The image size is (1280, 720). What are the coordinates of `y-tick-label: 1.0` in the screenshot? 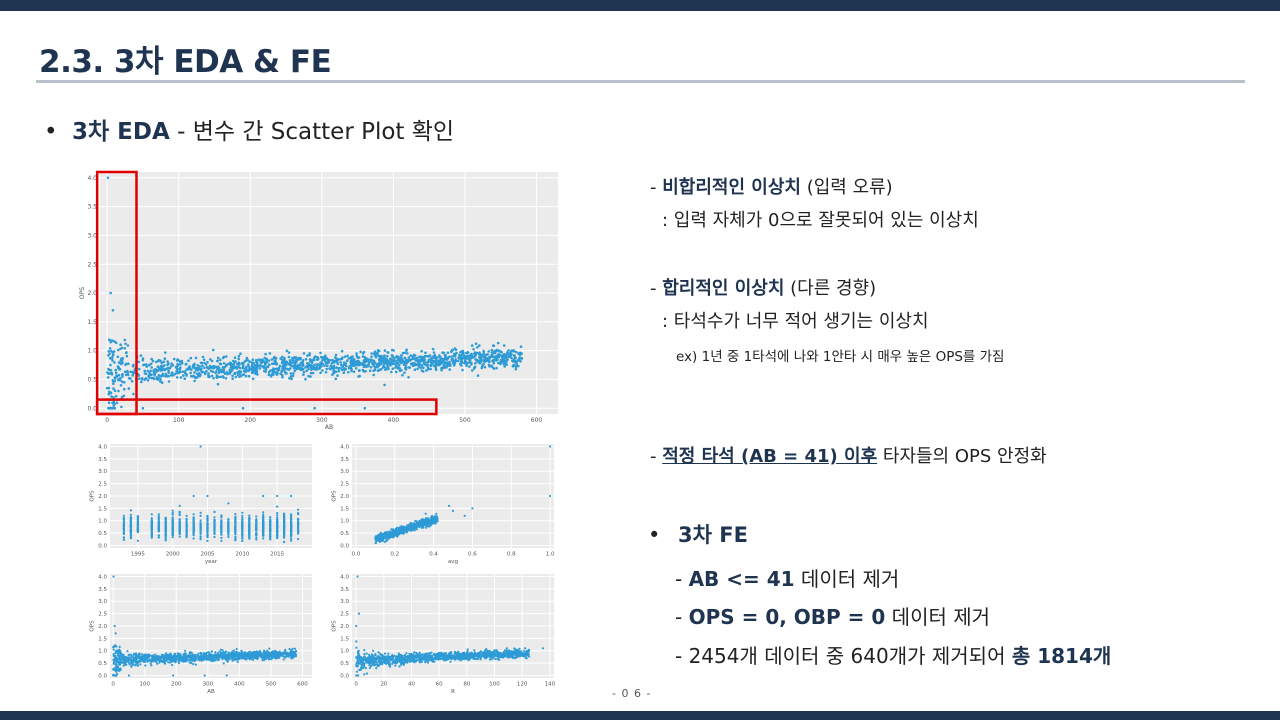 It's located at (102, 652).